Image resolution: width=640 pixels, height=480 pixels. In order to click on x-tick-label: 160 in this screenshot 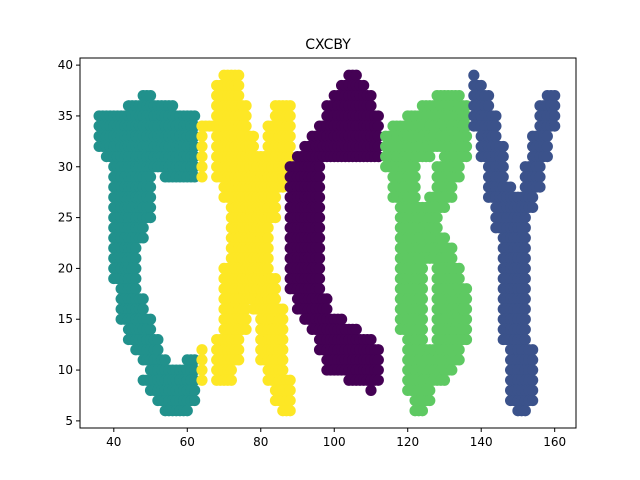, I will do `click(554, 442)`.